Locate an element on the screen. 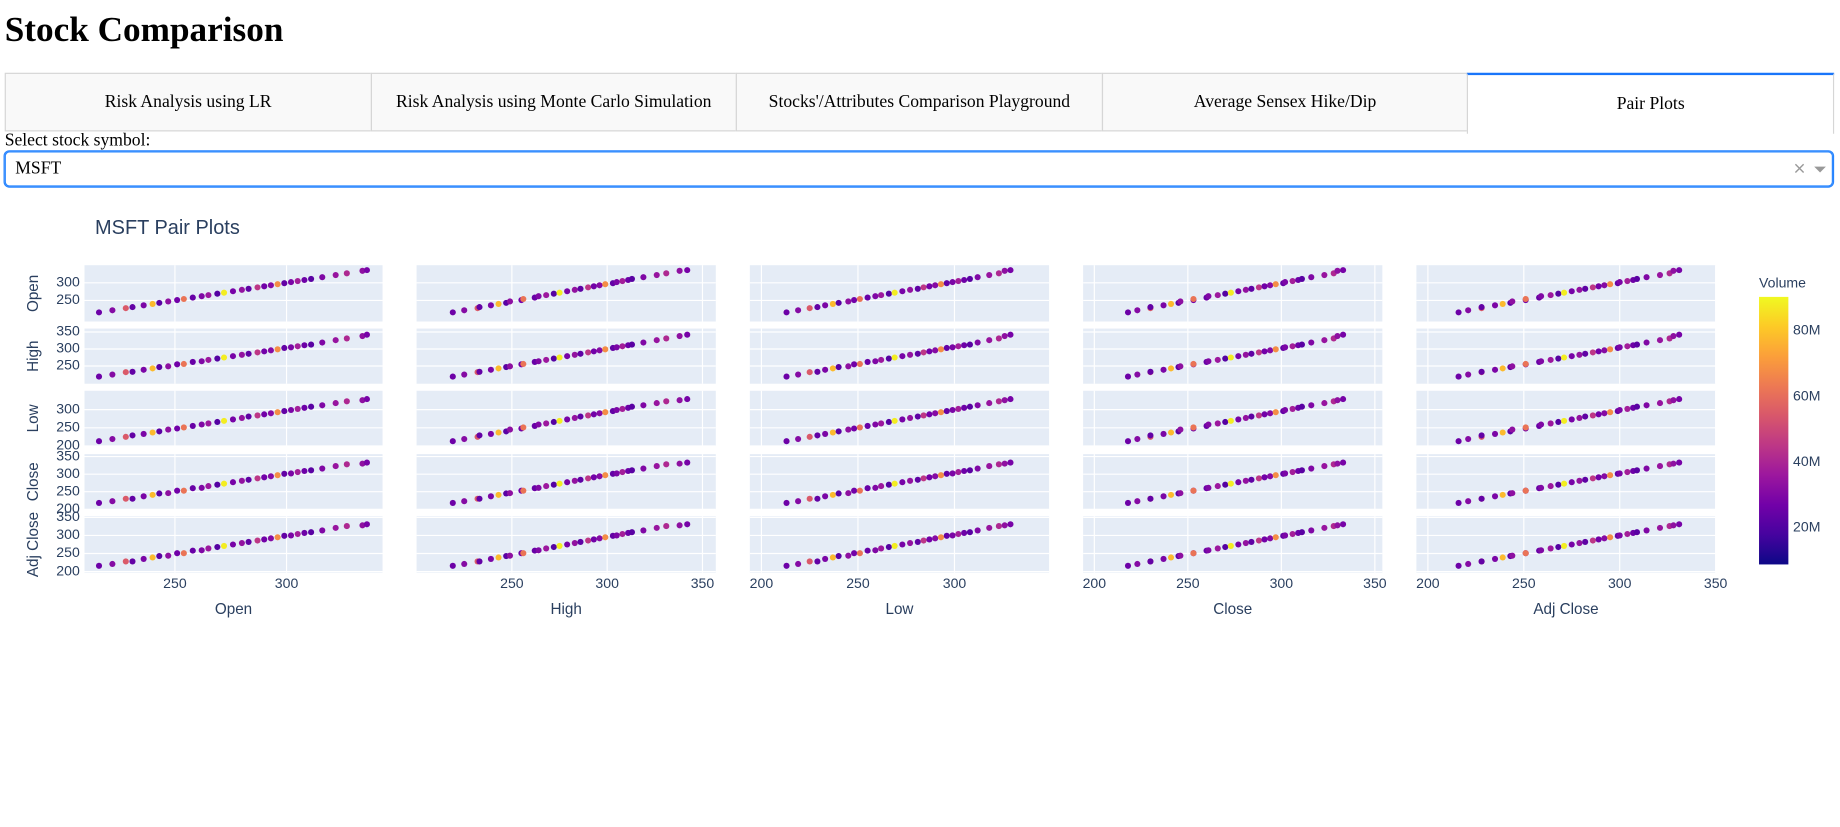 The height and width of the screenshot is (827, 1840). clear-icon is located at coordinates (1800, 169).